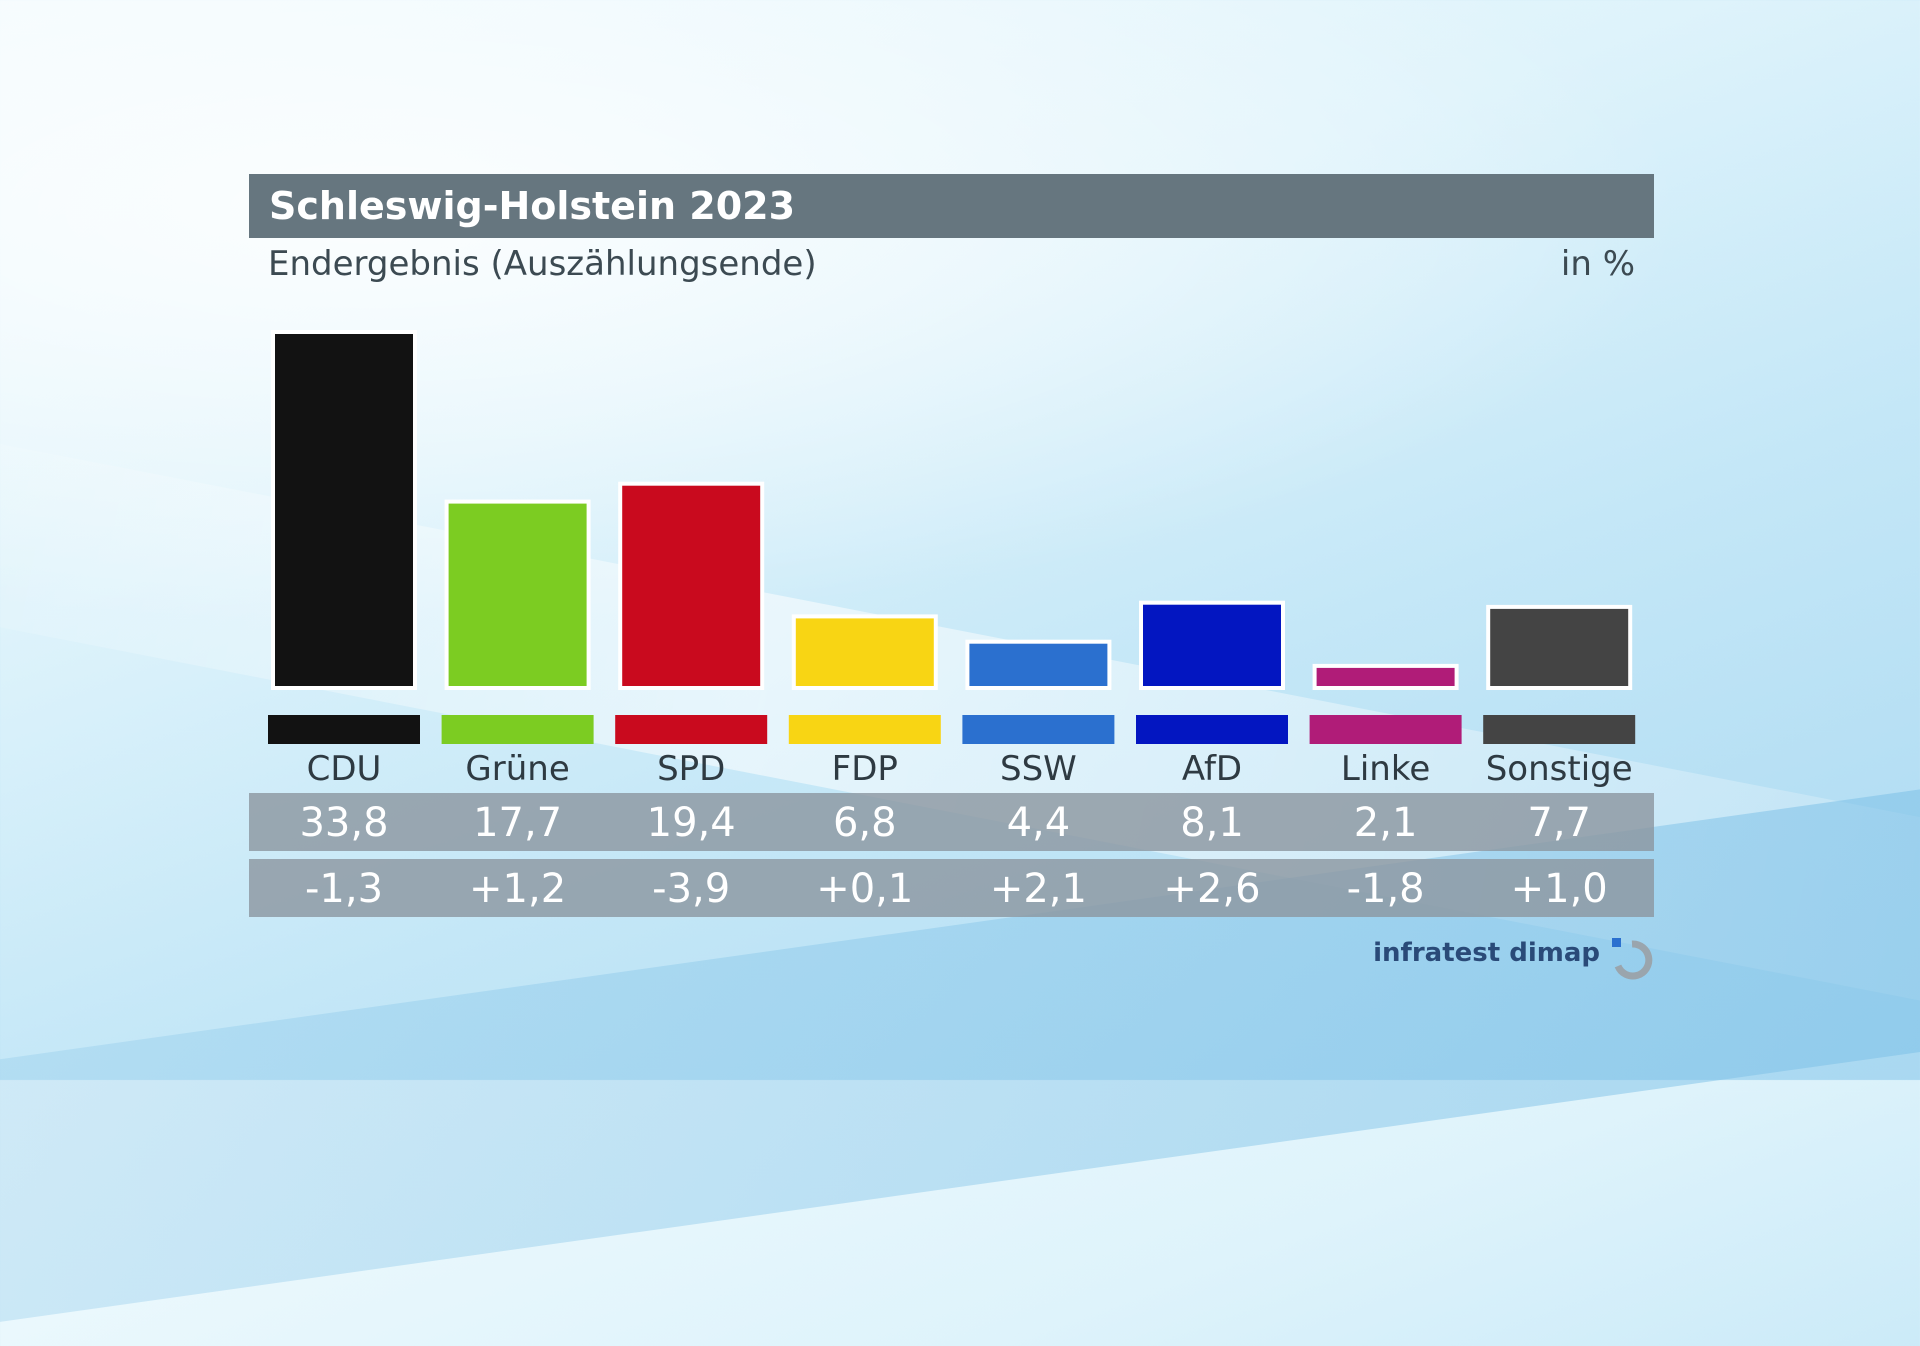 The height and width of the screenshot is (1346, 1920). What do you see at coordinates (1212, 823) in the screenshot?
I see `value-label: 8,1` at bounding box center [1212, 823].